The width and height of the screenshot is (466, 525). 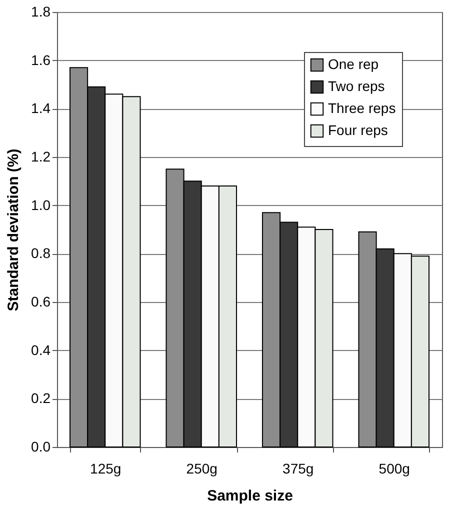 What do you see at coordinates (41, 302) in the screenshot?
I see `y-tick-label: 0.6` at bounding box center [41, 302].